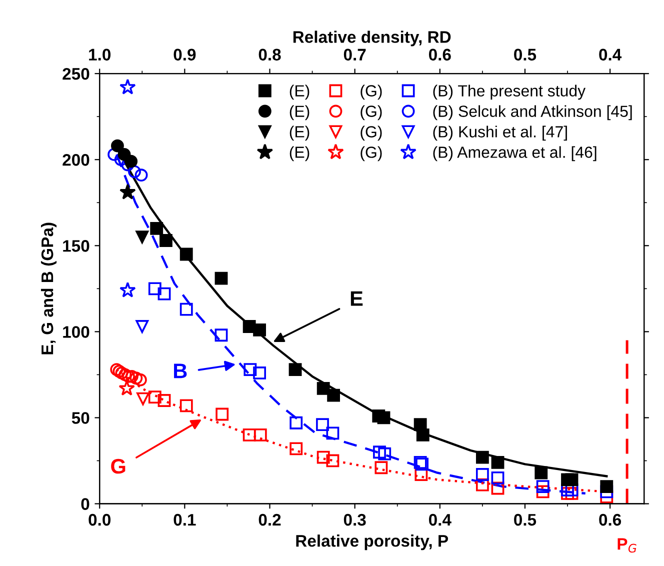 This screenshot has width=664, height=566. What do you see at coordinates (525, 520) in the screenshot?
I see `x-tick-label: 0.5` at bounding box center [525, 520].